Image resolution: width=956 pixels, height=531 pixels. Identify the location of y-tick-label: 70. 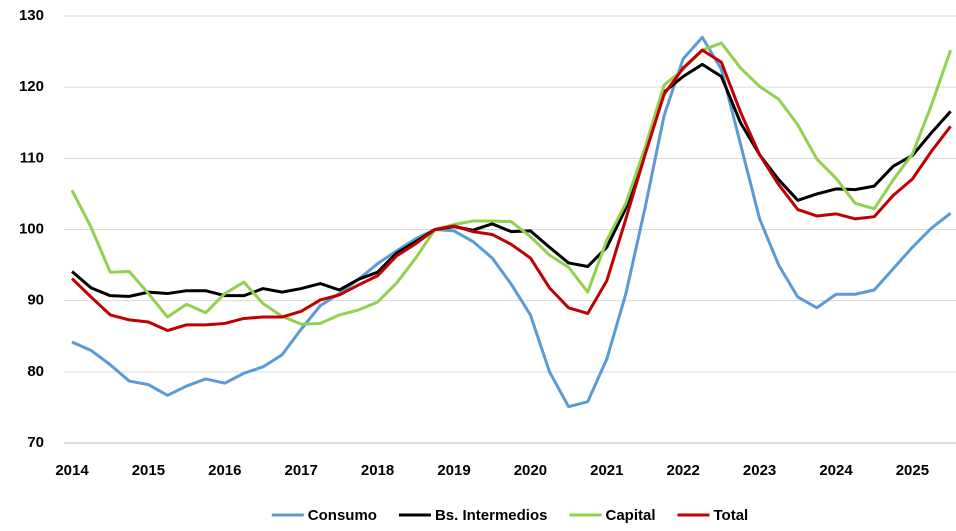
(35, 442).